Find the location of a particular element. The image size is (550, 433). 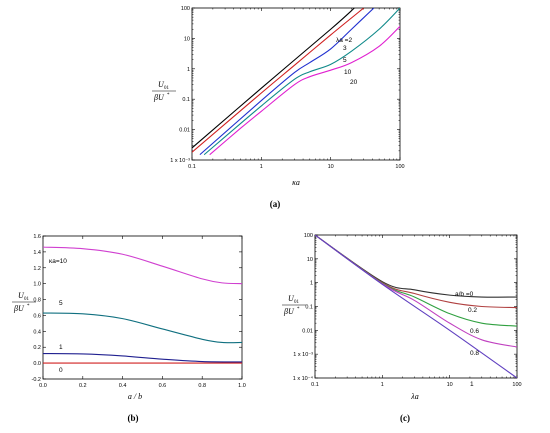

y-tick-label: -0.2 is located at coordinates (36, 380).